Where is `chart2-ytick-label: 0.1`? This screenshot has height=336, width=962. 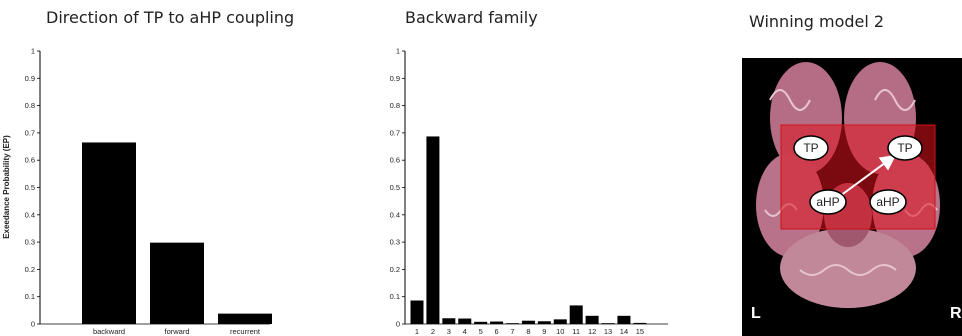
chart2-ytick-label: 0.1 is located at coordinates (395, 296).